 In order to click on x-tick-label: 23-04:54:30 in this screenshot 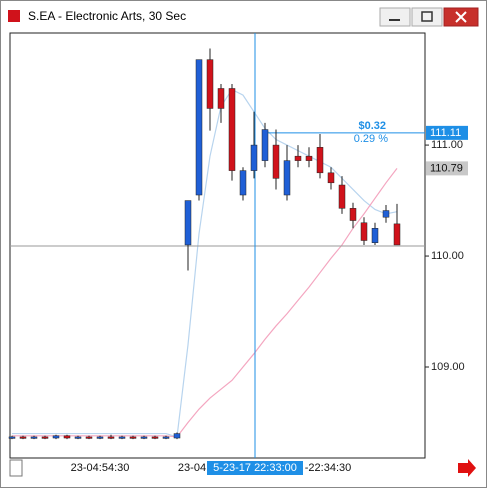, I will do `click(100, 468)`.